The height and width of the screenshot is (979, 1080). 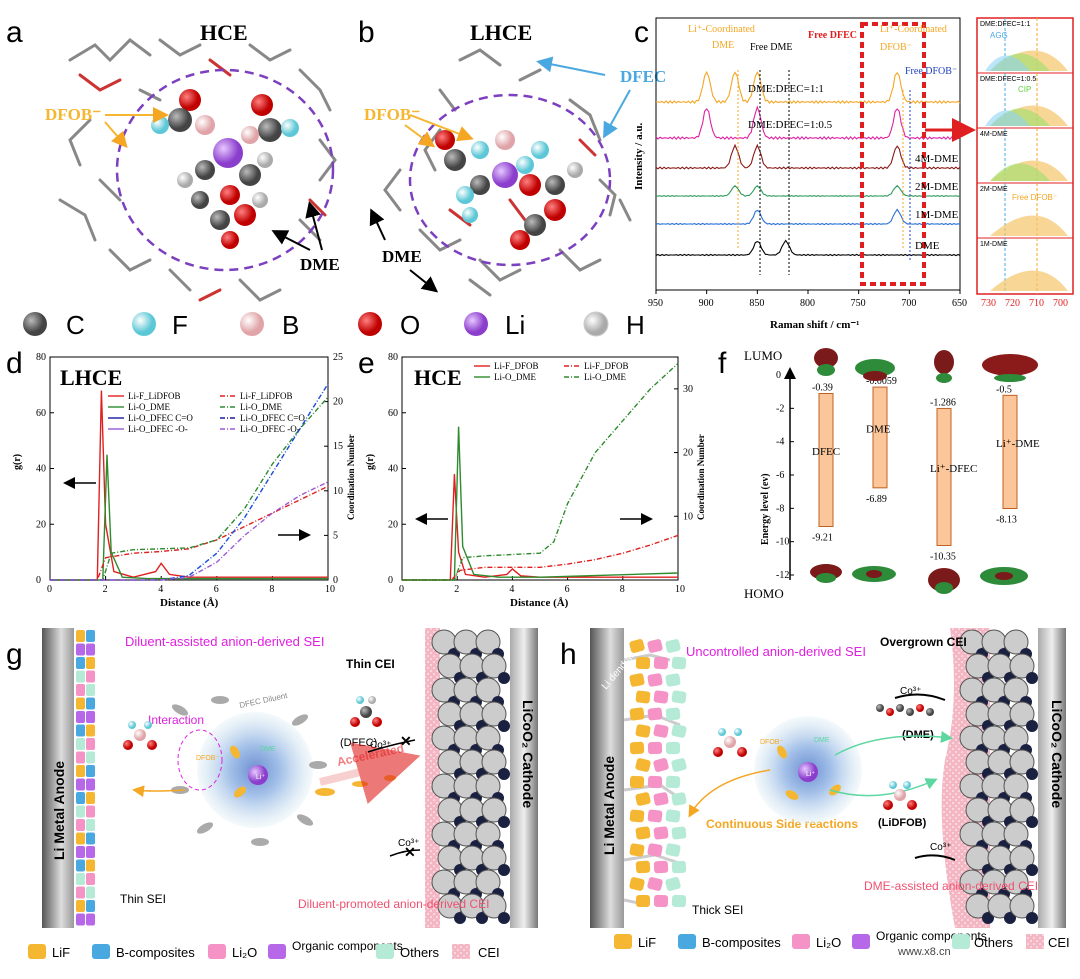 I want to click on d-xtick-label: 2, so click(x=105, y=589).